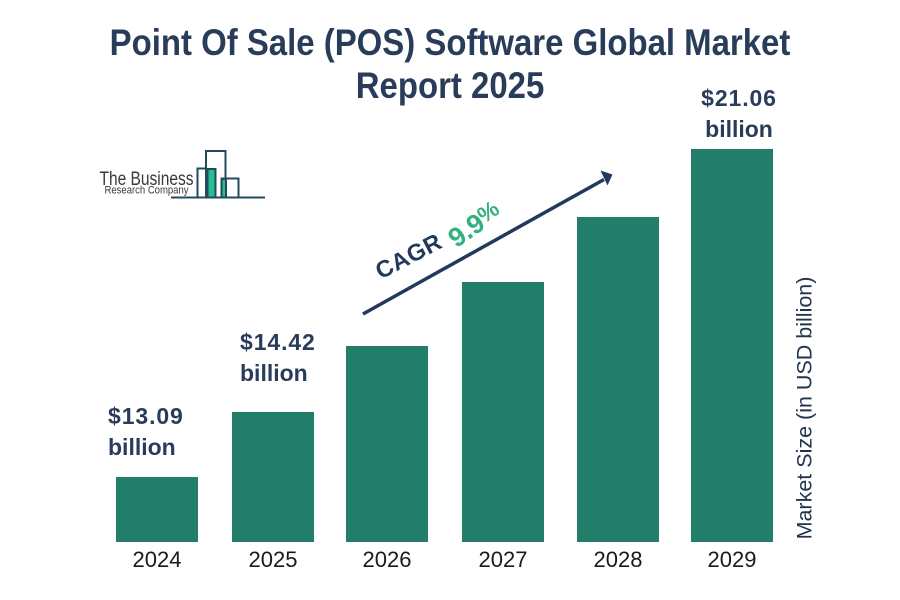  I want to click on svg-text: Research Company, so click(147, 191).